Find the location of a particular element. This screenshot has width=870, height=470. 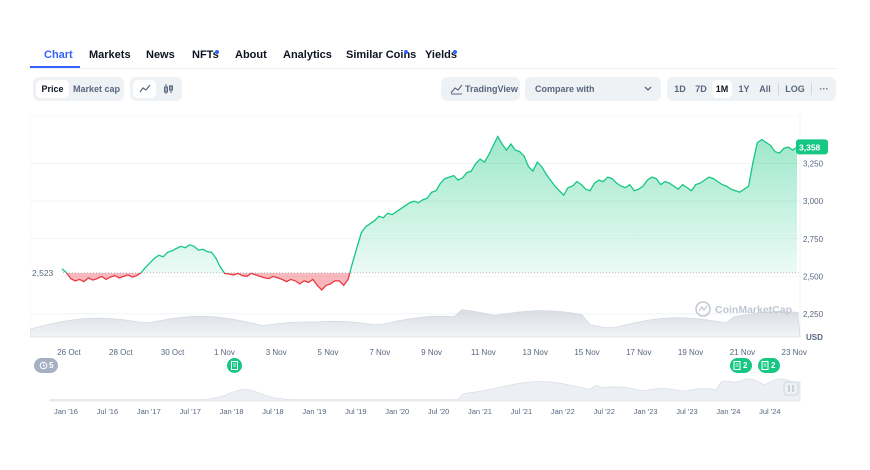

y-tick-label: 2,250 is located at coordinates (813, 314).